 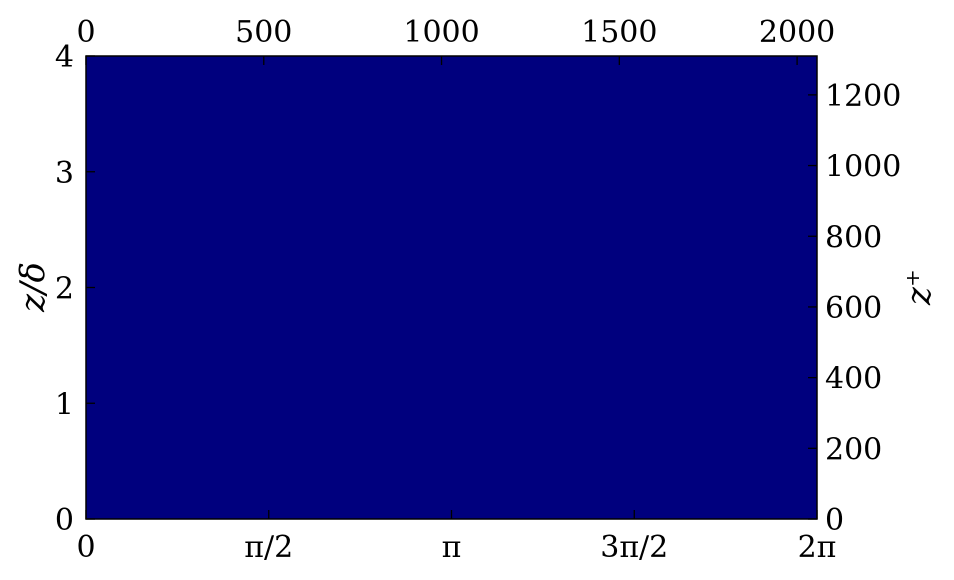 I want to click on x-tick-label: 2π, so click(x=817, y=547).